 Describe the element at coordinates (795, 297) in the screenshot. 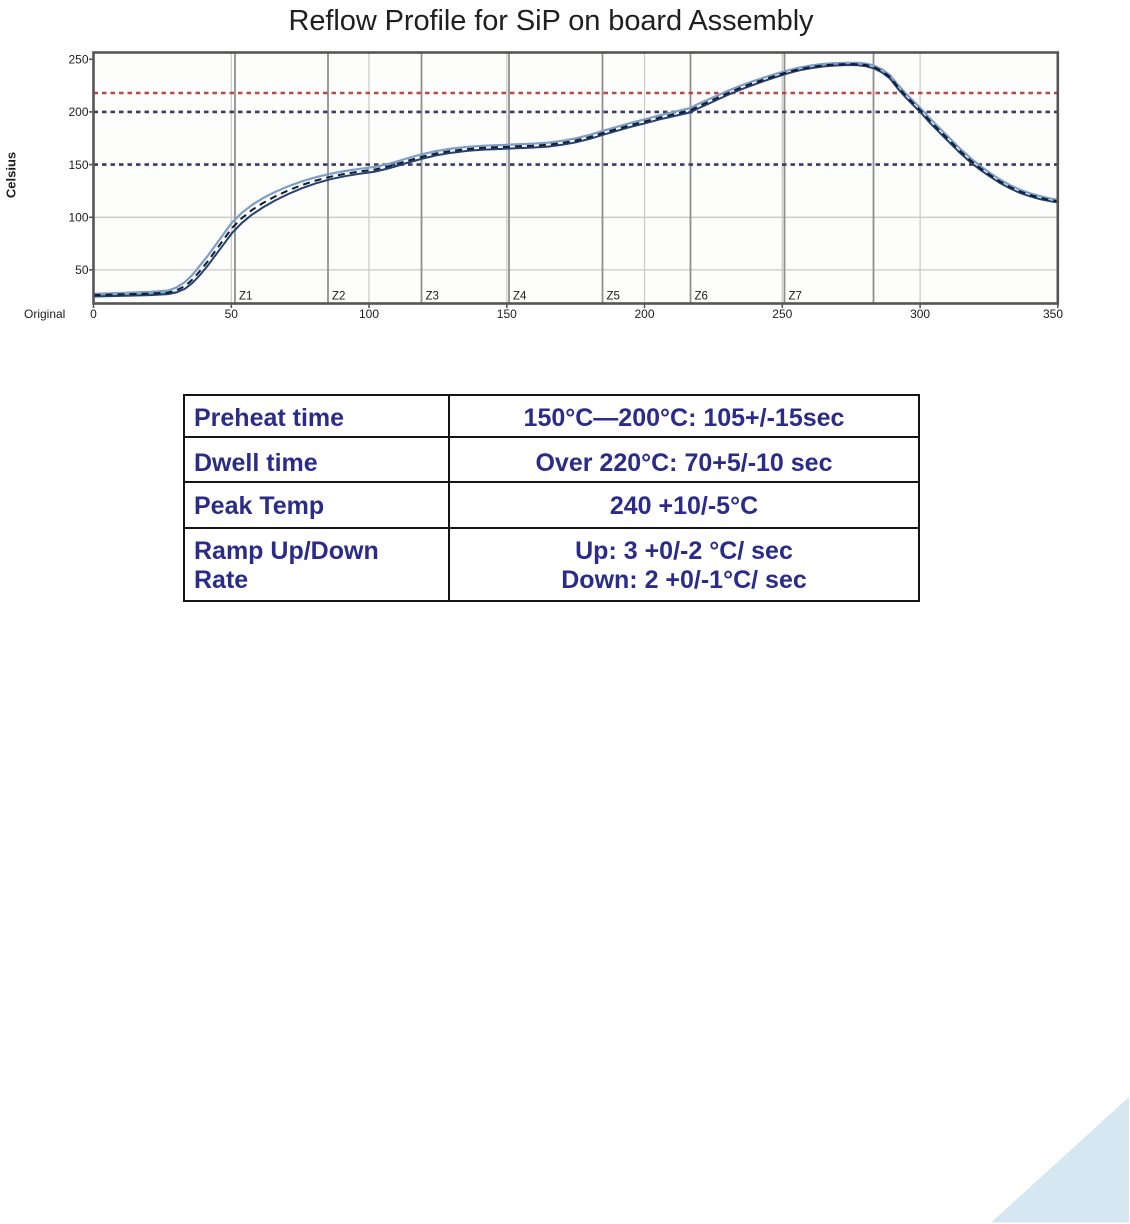

I see `svg-text: Z7` at that location.